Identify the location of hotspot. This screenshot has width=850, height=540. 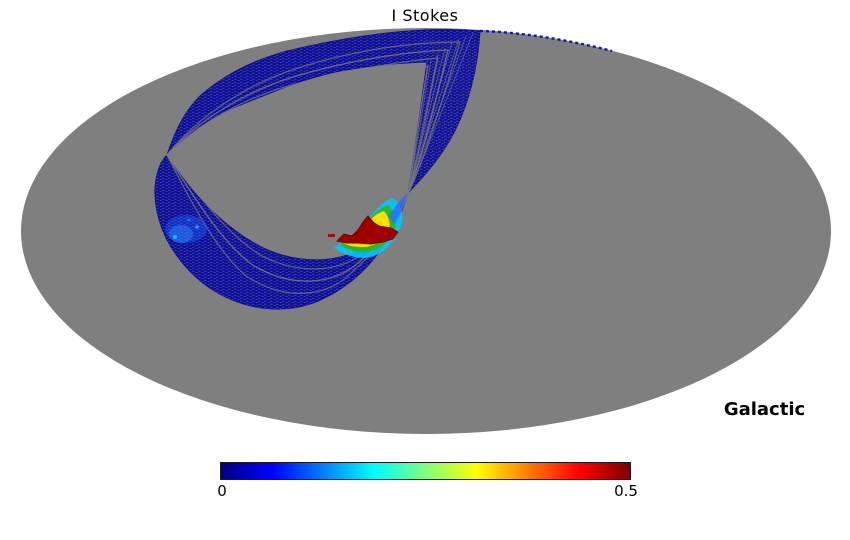
(368, 225).